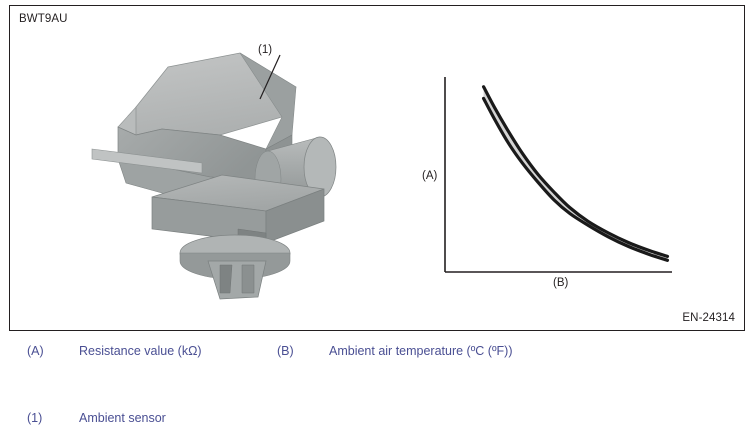  What do you see at coordinates (265, 50) in the screenshot?
I see `callout-number-1: (1)` at bounding box center [265, 50].